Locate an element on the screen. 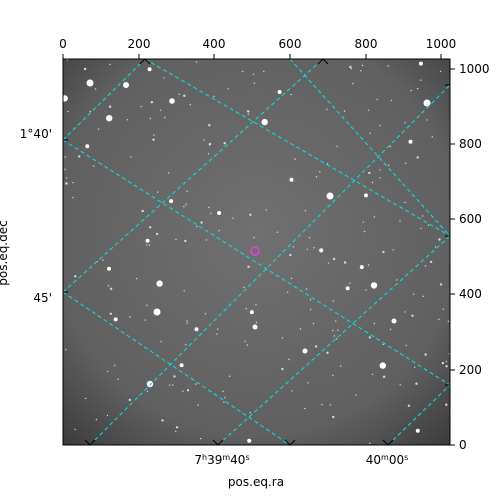  ra-tick-label: 7h39m40s is located at coordinates (221, 460).